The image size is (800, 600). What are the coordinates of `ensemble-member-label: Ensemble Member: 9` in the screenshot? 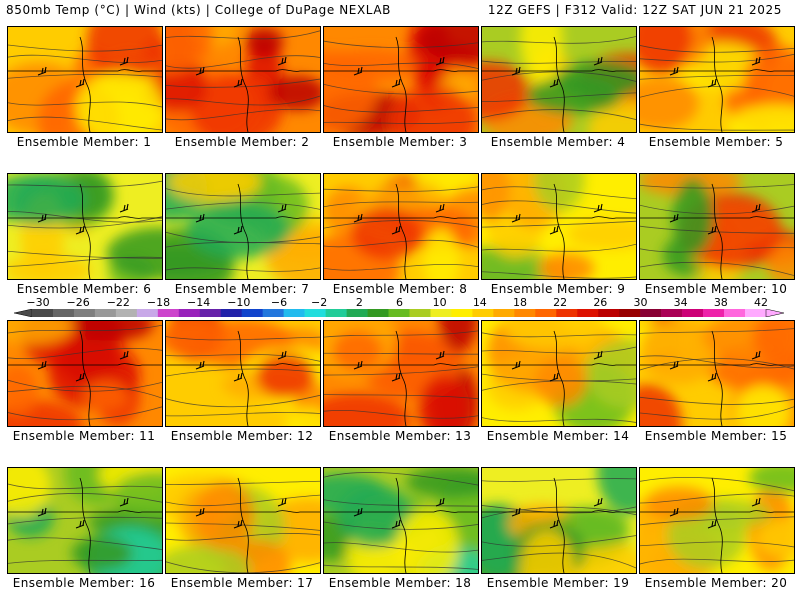 It's located at (558, 289).